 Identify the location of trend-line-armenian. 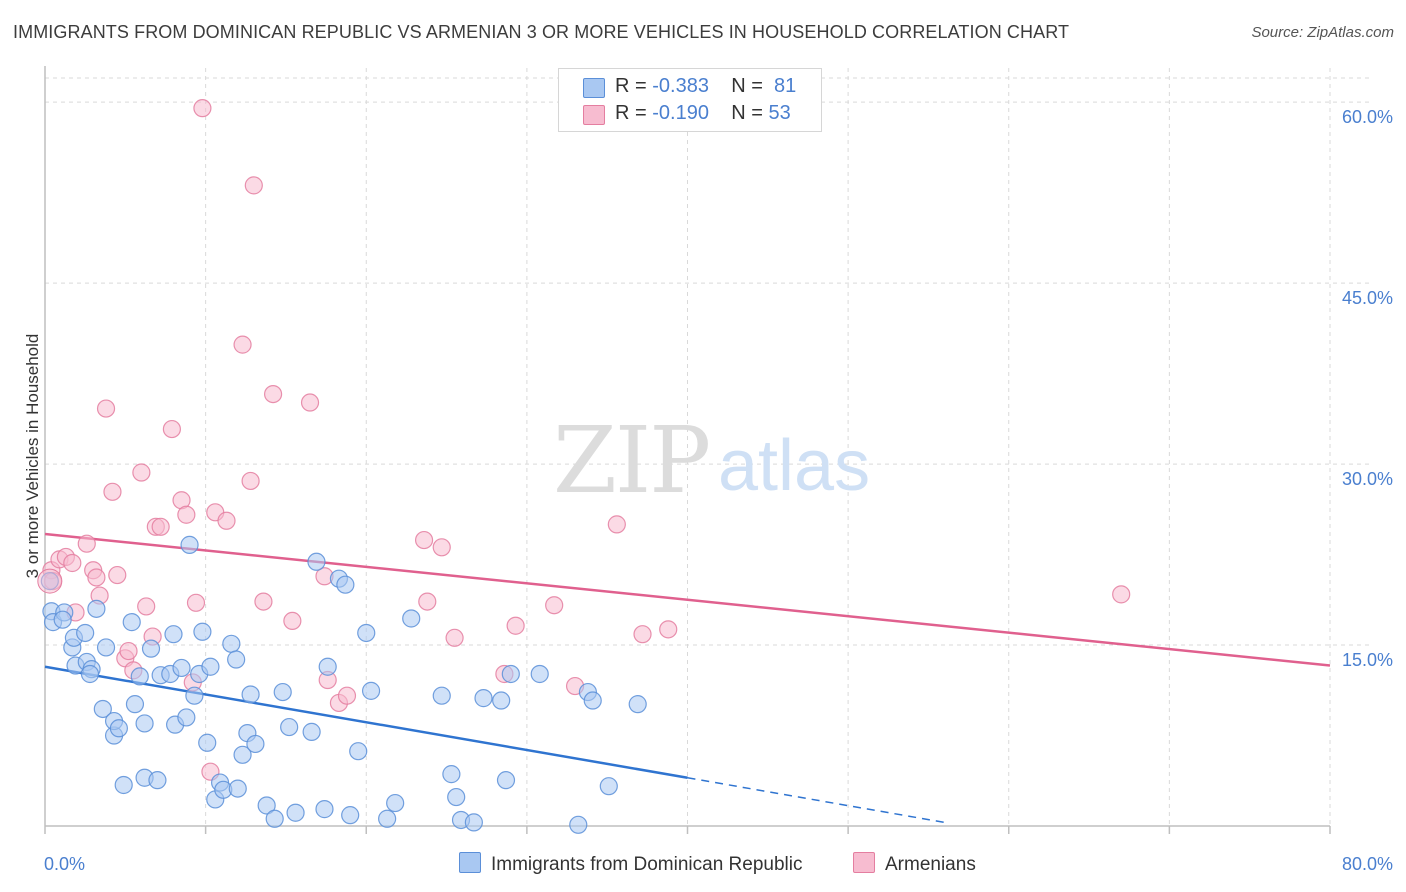
(687, 599).